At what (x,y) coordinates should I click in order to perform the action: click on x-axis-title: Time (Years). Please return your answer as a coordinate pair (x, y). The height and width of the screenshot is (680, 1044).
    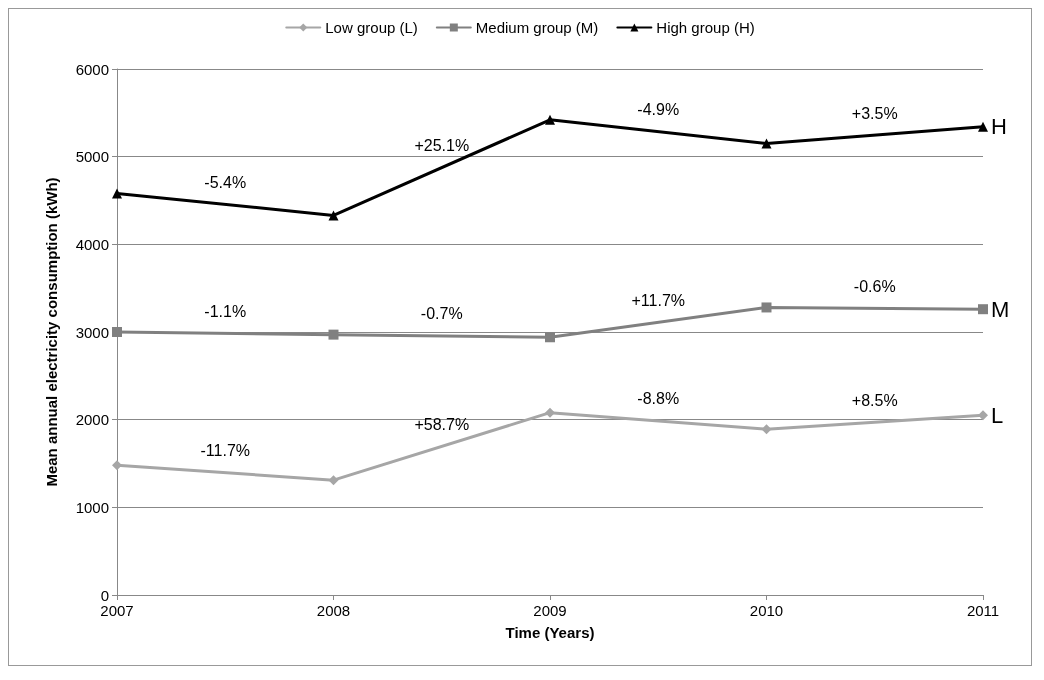
    Looking at the image, I should click on (550, 632).